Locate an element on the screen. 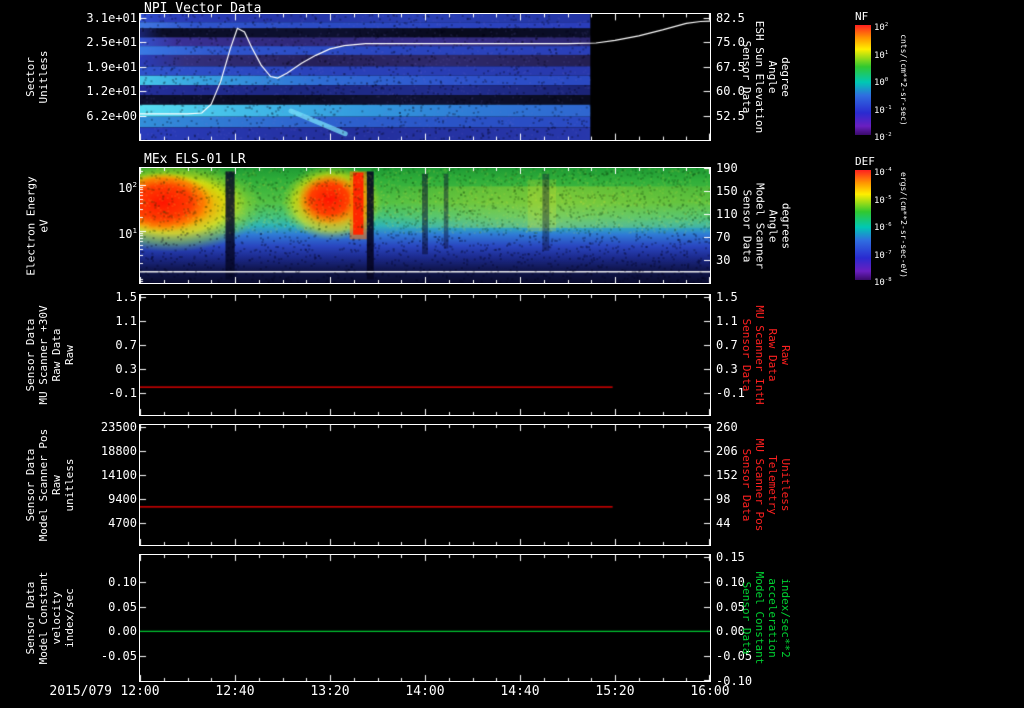  panel-mu-scanner-30v is located at coordinates (425, 355).